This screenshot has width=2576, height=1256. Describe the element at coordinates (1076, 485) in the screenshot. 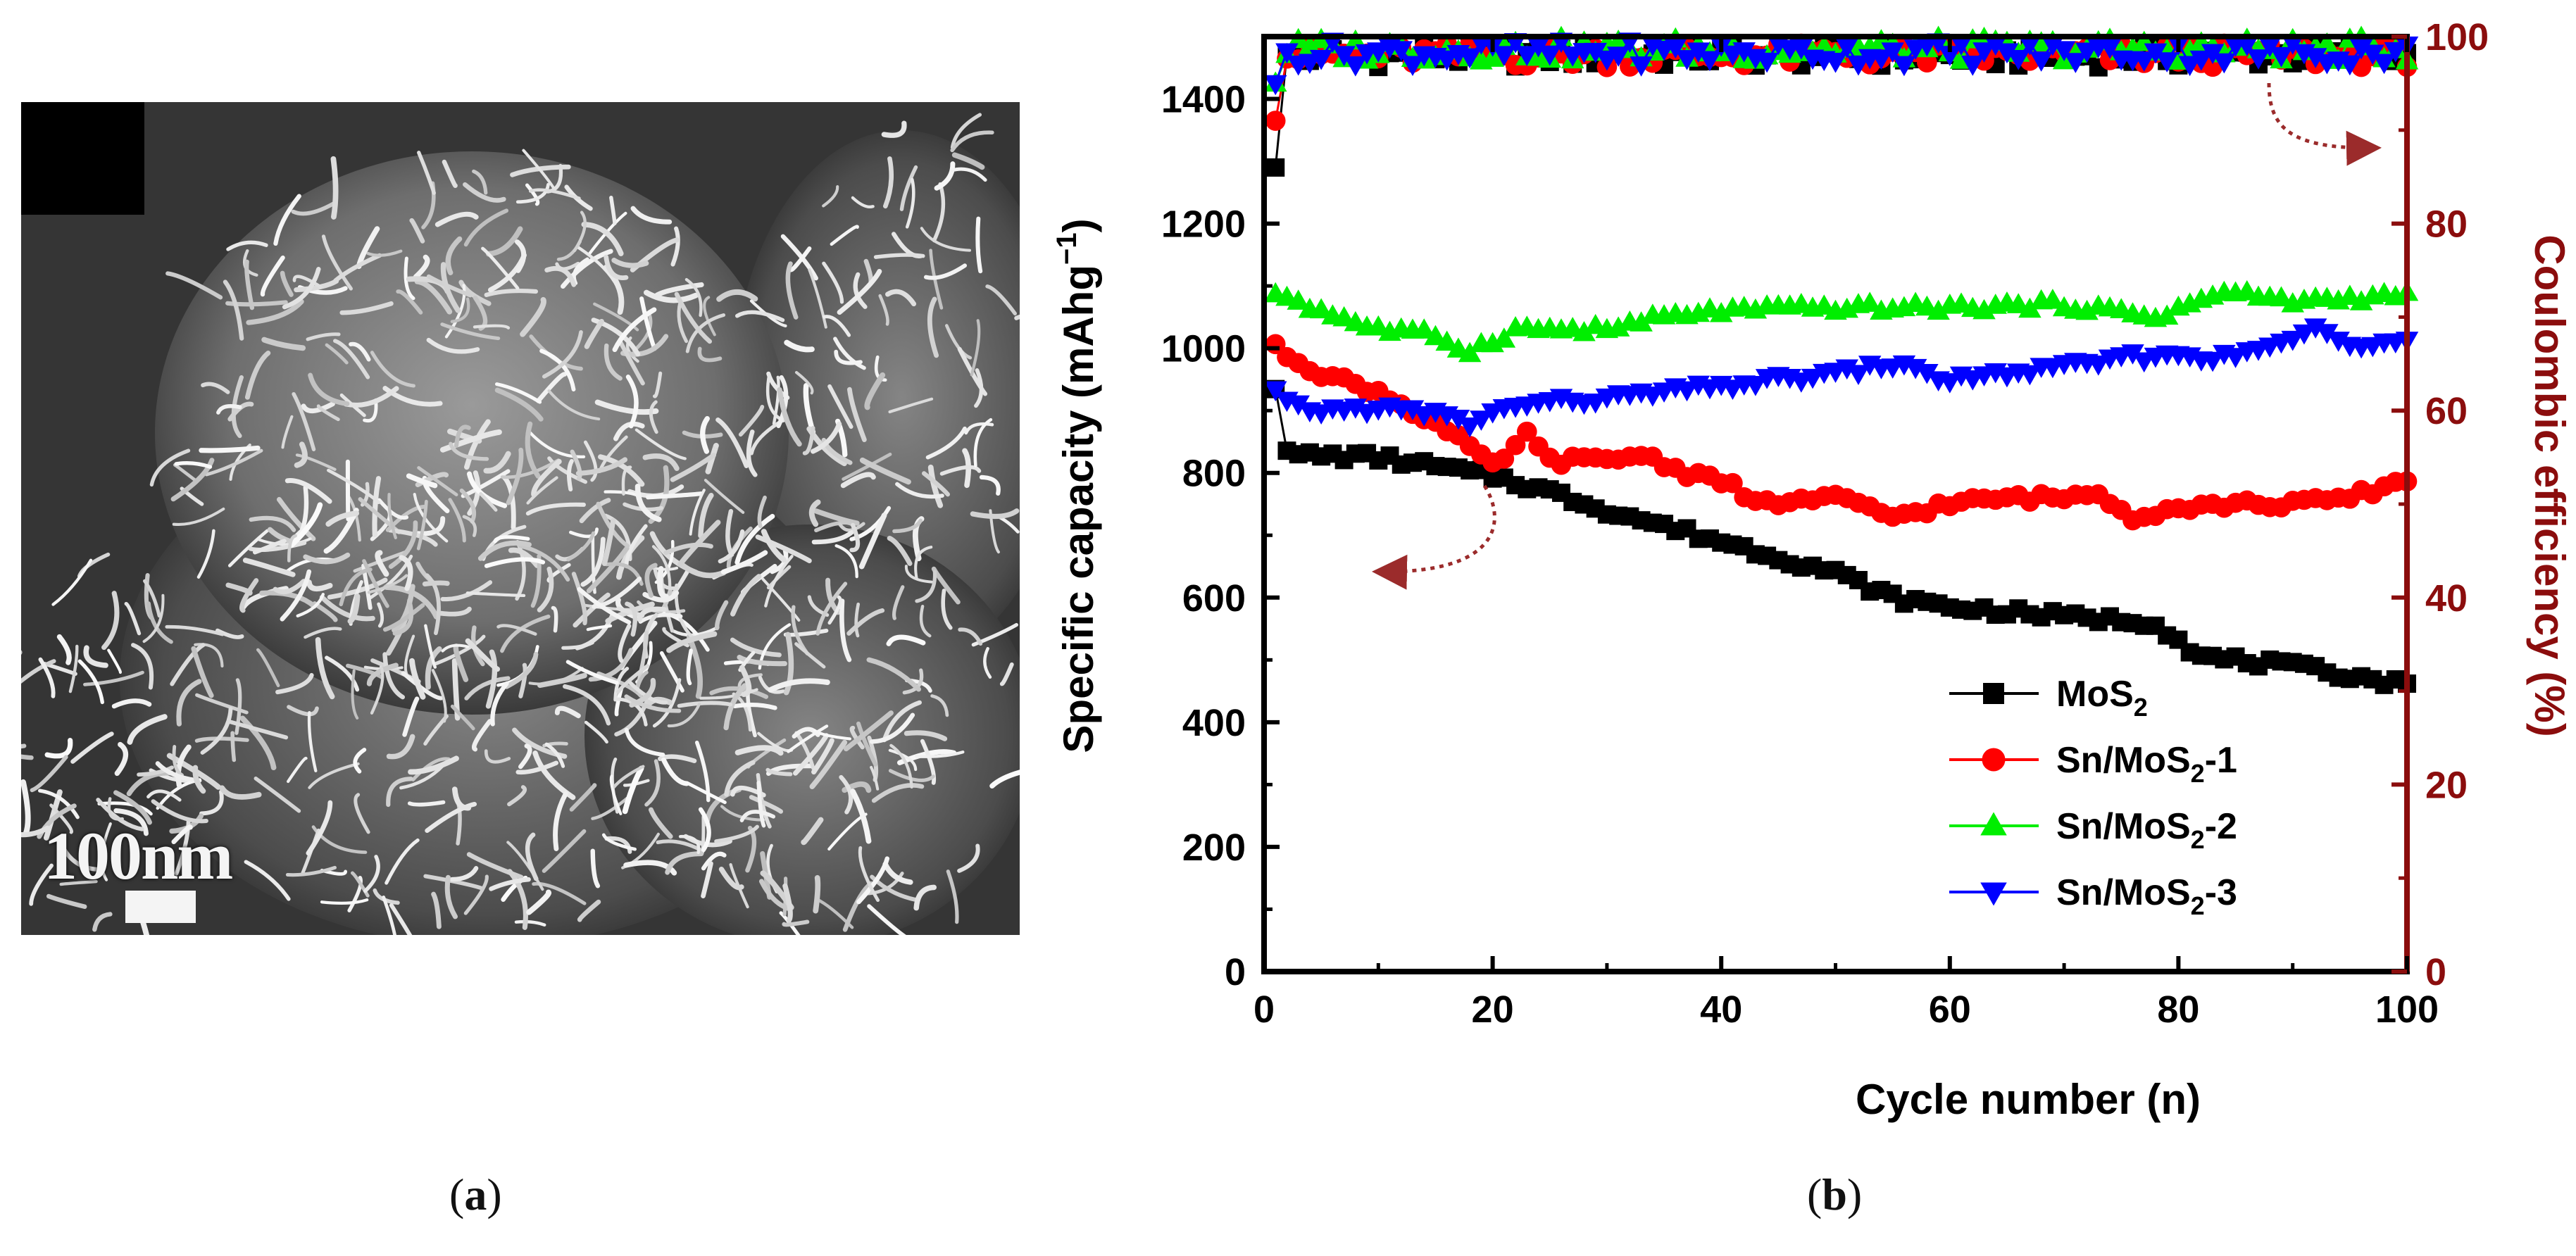

I see `y-axis-title: Specific capacity (mAhg−1)` at that location.